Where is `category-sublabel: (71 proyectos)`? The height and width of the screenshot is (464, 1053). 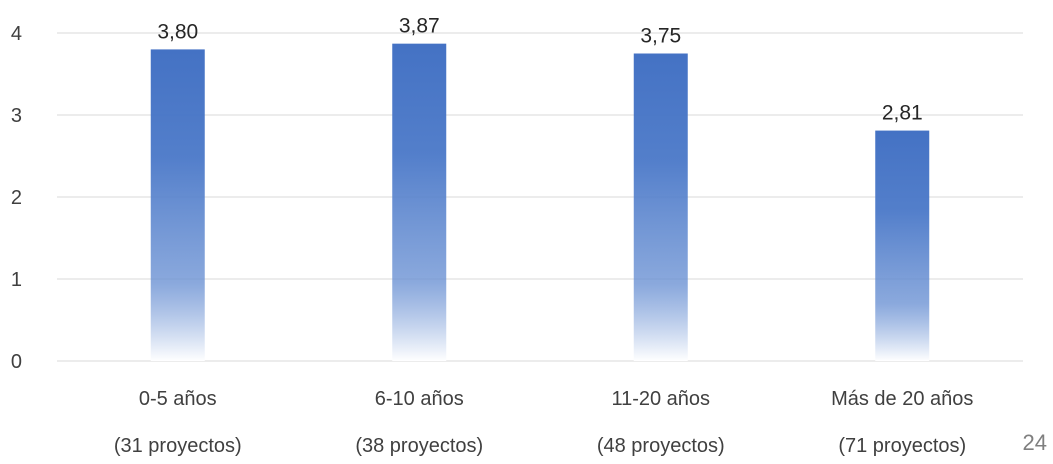
category-sublabel: (71 proyectos) is located at coordinates (902, 446).